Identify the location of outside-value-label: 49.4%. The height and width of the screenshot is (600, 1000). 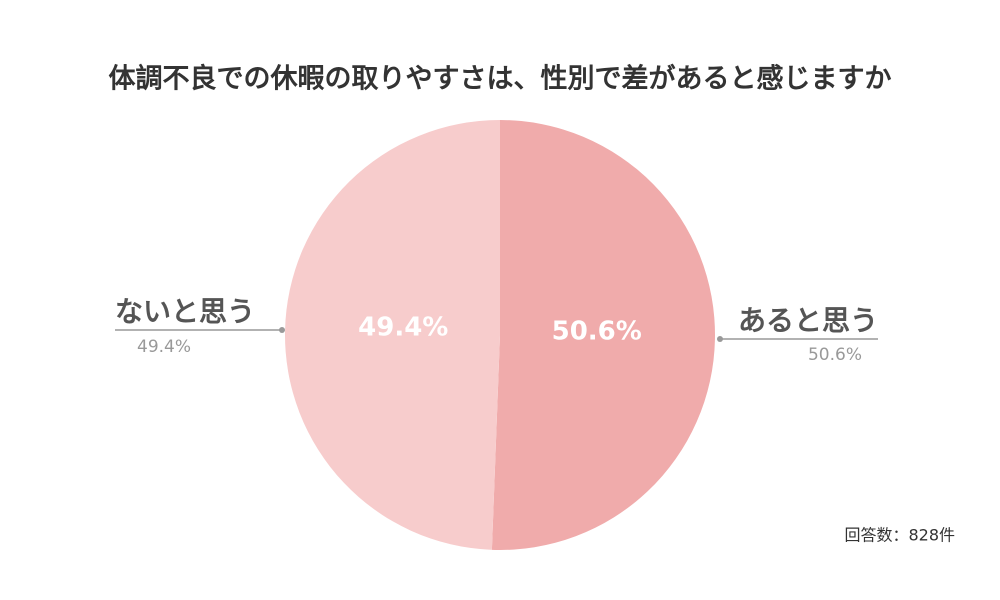
(164, 347).